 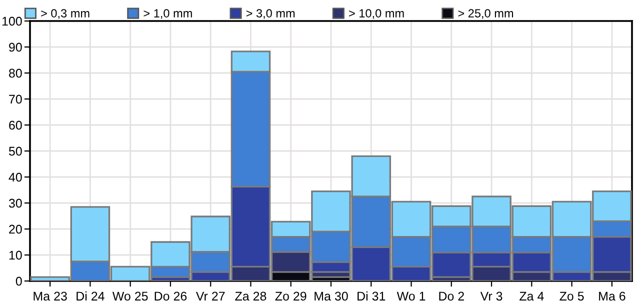 What do you see at coordinates (250, 296) in the screenshot?
I see `x-tick-label: Za 28` at bounding box center [250, 296].